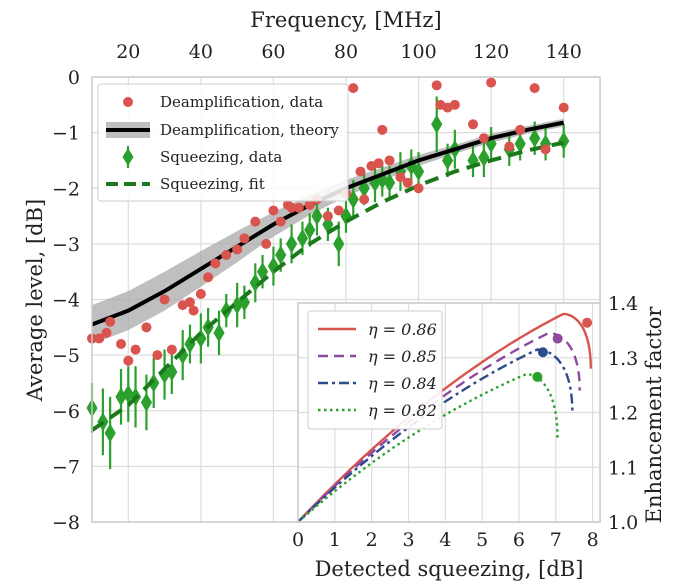 The image size is (687, 582). Describe the element at coordinates (402, 383) in the screenshot. I see `inset-legend-label: η = 0.84` at that location.